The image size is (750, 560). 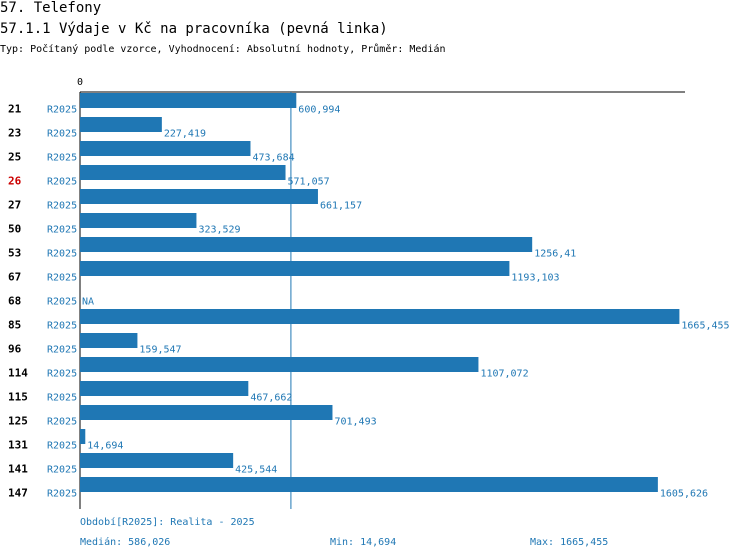 What do you see at coordinates (185, 134) in the screenshot?
I see `data-label: 227,419` at bounding box center [185, 134].